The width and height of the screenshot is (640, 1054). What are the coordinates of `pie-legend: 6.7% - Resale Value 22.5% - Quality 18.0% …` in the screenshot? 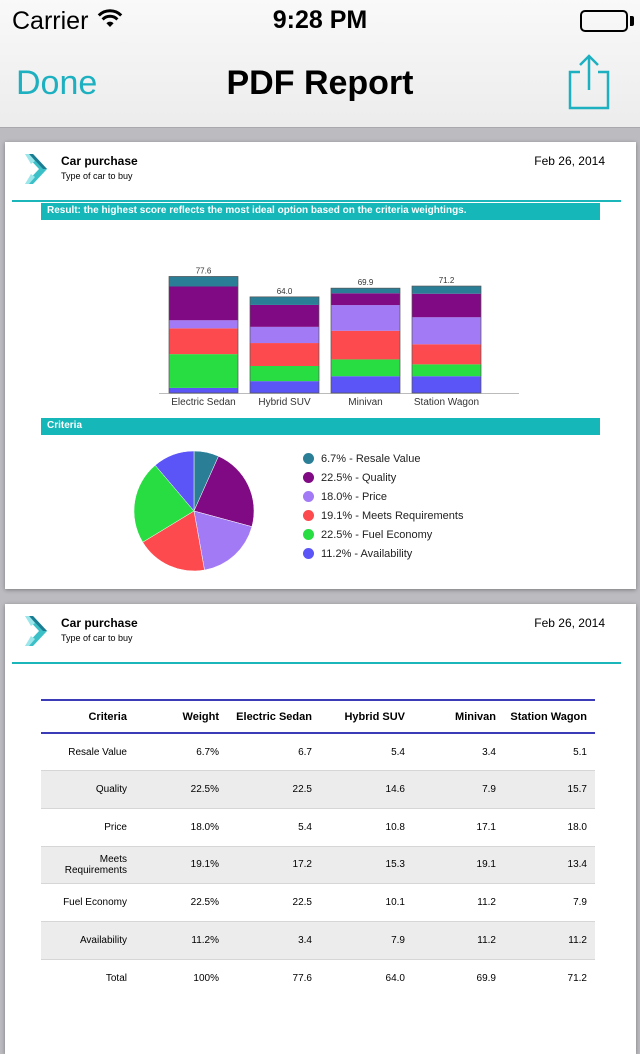 It's located at (383, 506).